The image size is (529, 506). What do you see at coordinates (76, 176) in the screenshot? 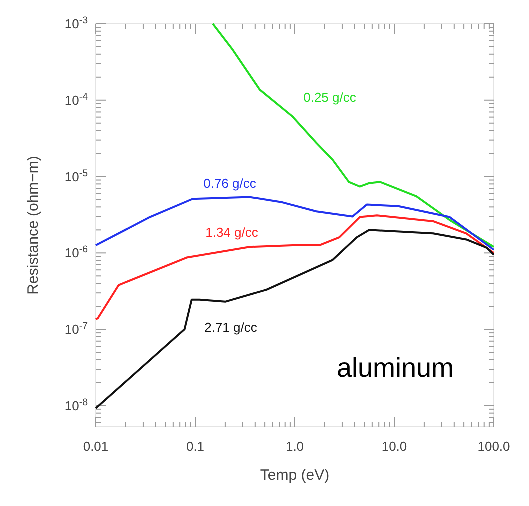
I see `y-tick-label: 10$^{-5}$` at bounding box center [76, 176].